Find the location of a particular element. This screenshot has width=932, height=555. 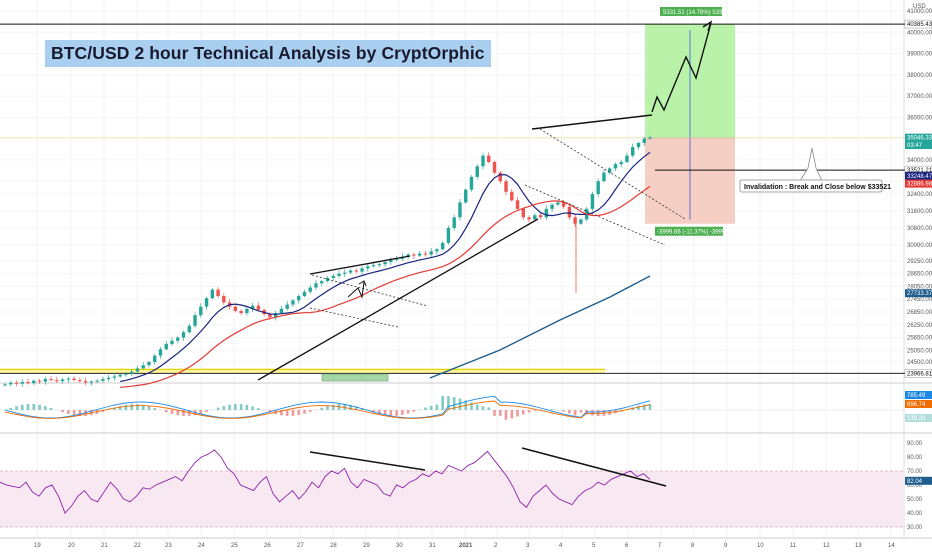

price-tick-label: 39000.00 is located at coordinates (919, 55).